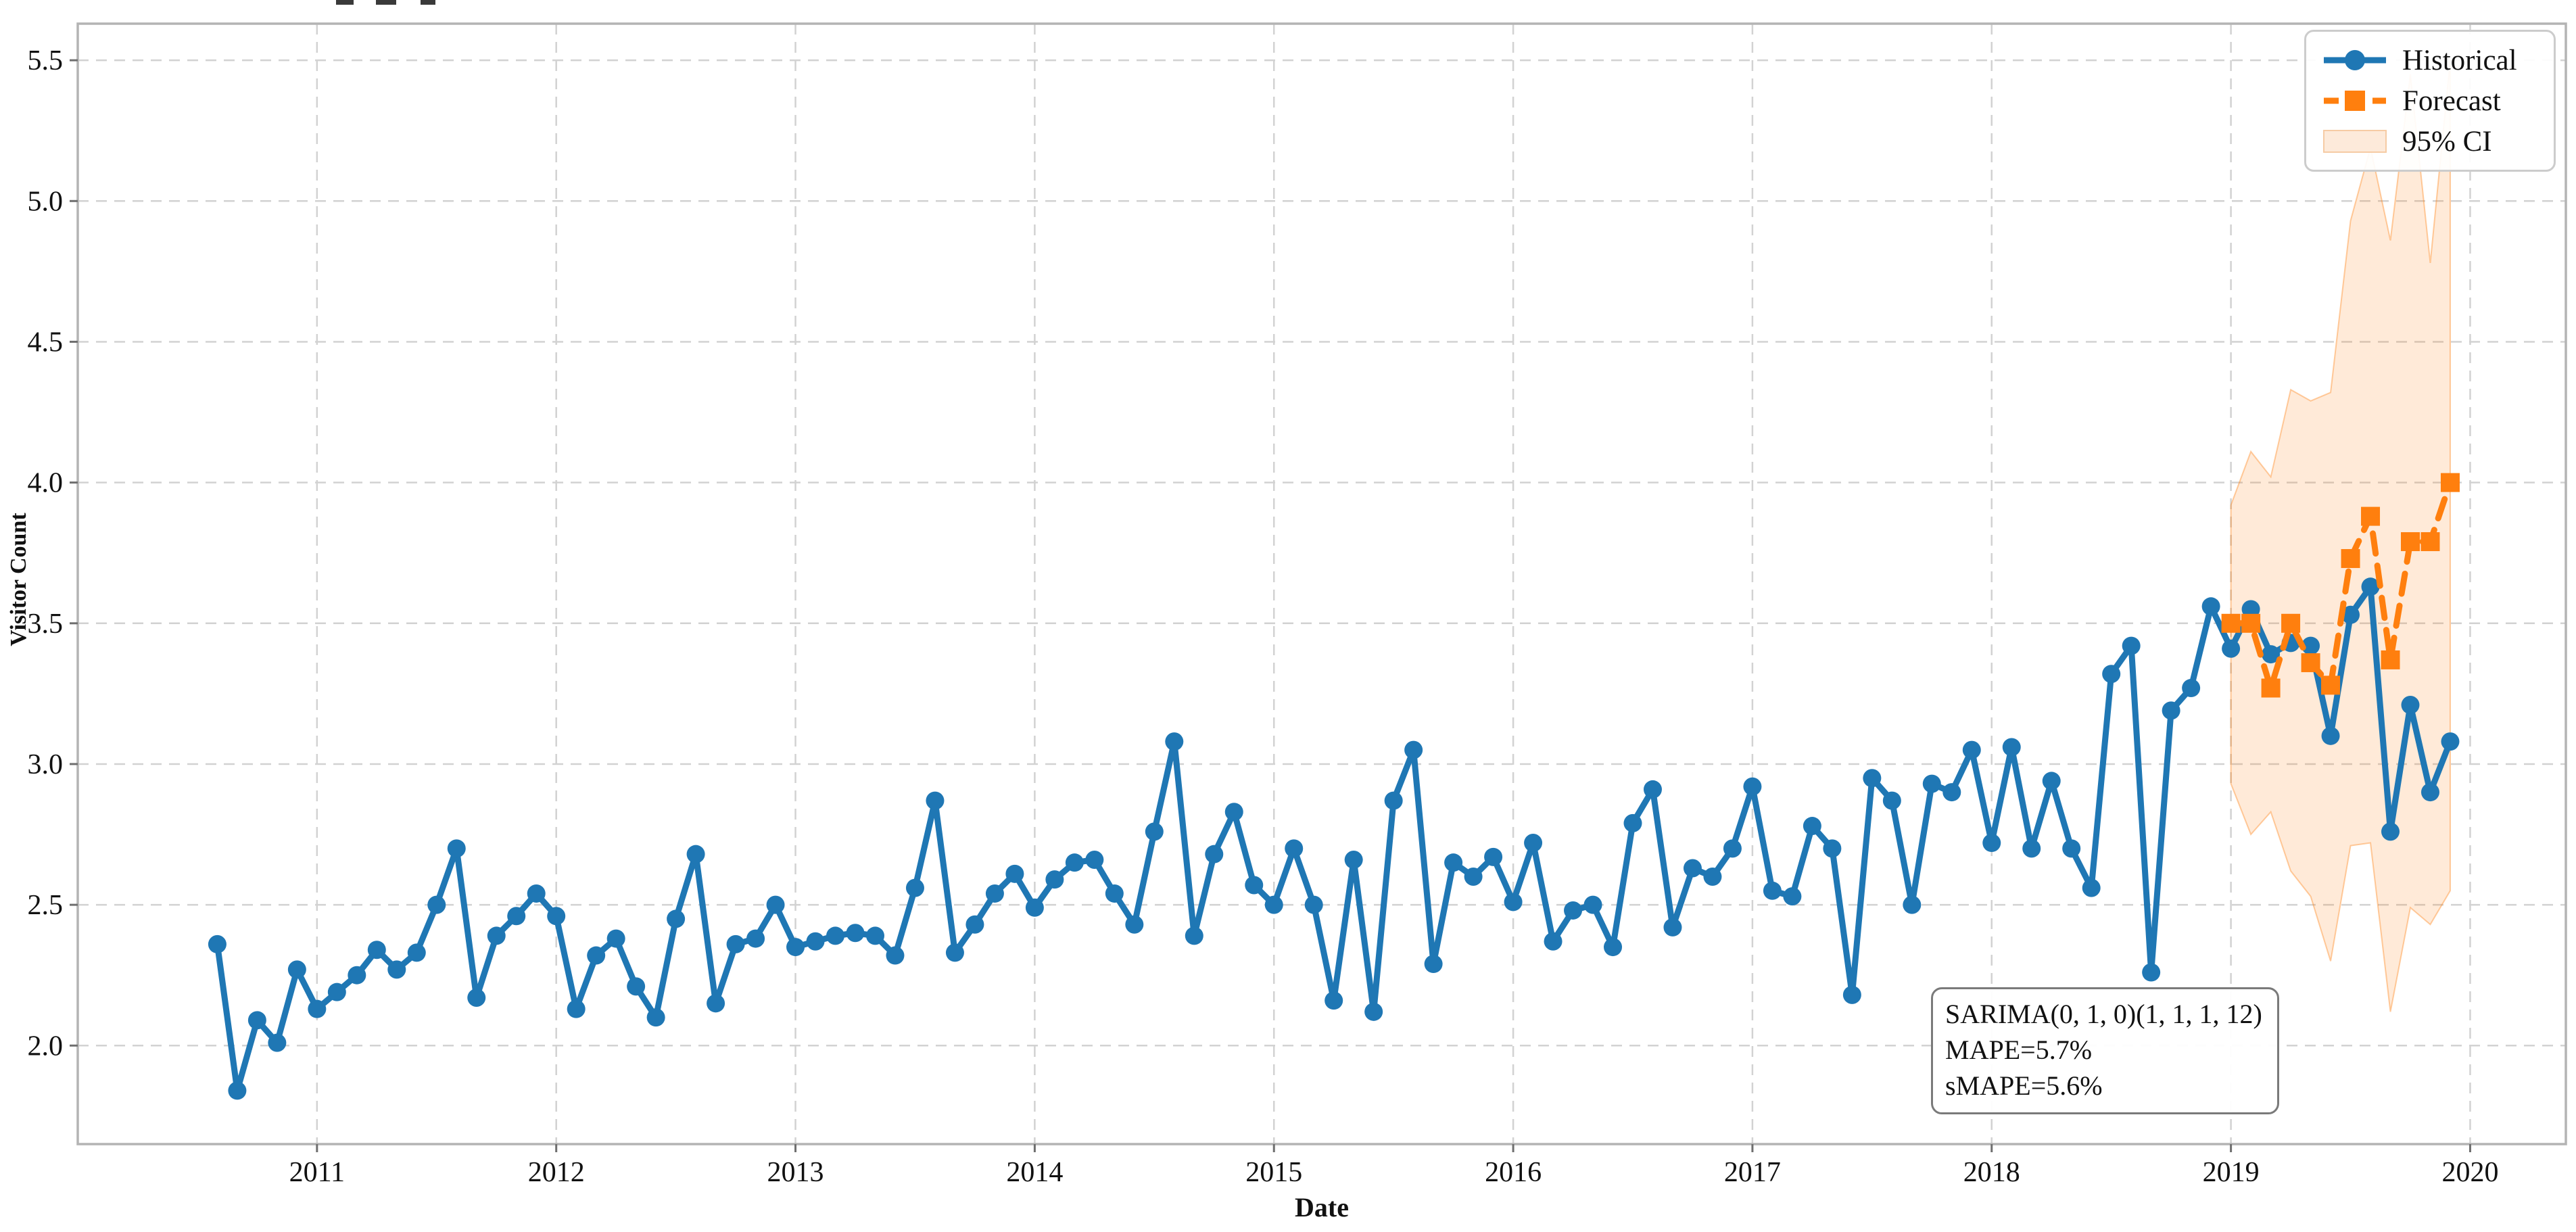 The height and width of the screenshot is (1232, 2576). Describe the element at coordinates (46, 342) in the screenshot. I see `y-tick-label: 4.5` at that location.